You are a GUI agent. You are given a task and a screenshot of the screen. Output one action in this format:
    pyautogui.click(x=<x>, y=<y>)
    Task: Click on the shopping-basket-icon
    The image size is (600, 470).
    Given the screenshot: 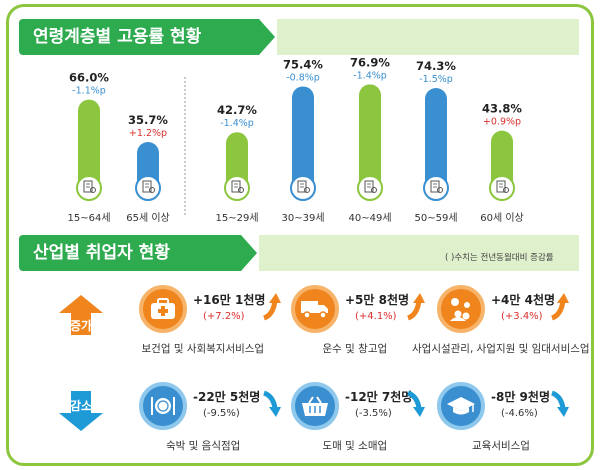 What is the action you would take?
    pyautogui.click(x=315, y=406)
    